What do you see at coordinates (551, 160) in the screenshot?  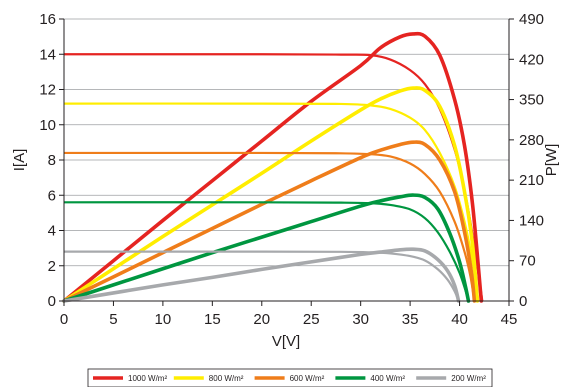 I see `y2-axis-label: P[W]` at bounding box center [551, 160].